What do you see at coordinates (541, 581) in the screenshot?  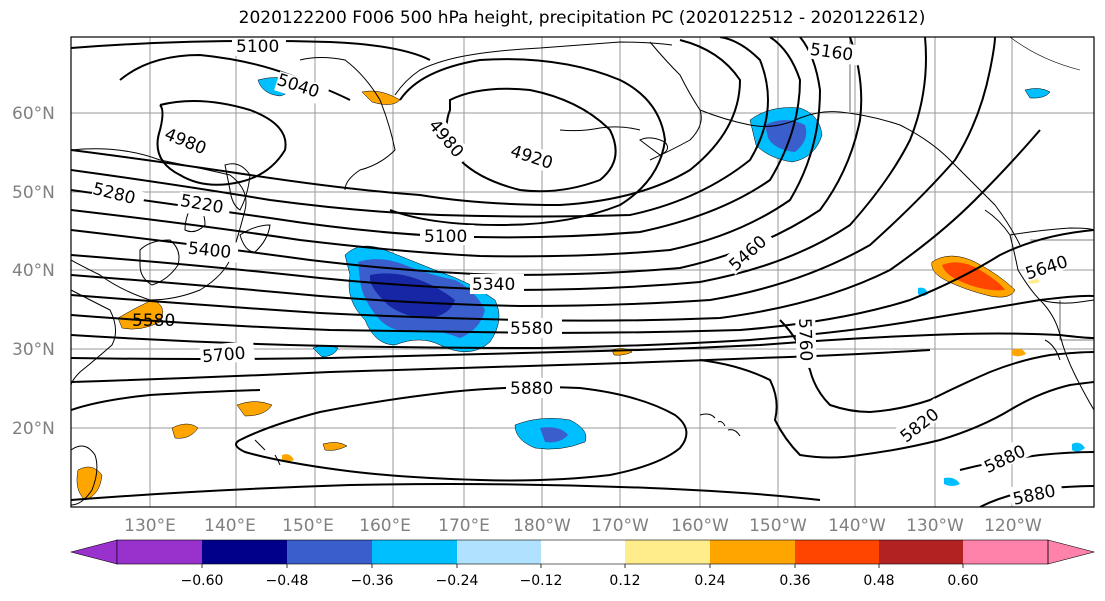 I see `colorbar-tick-label: −0.12` at bounding box center [541, 581].